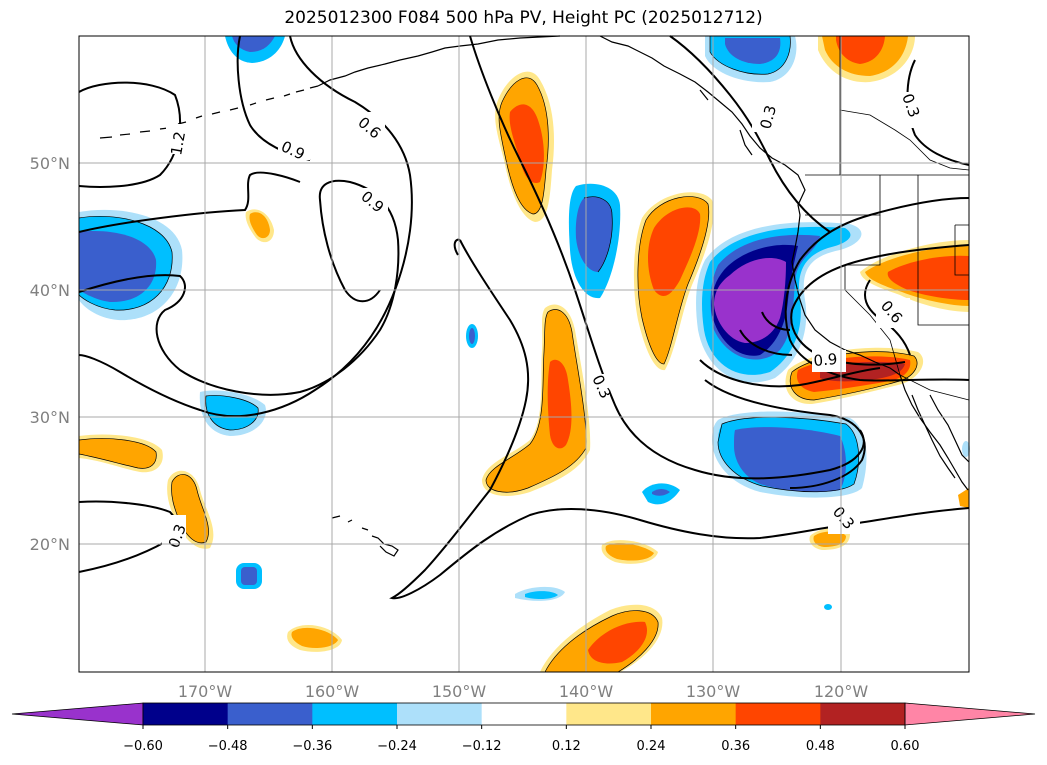 The height and width of the screenshot is (765, 1047). What do you see at coordinates (50, 417) in the screenshot?
I see `lat-label: 30°N` at bounding box center [50, 417].